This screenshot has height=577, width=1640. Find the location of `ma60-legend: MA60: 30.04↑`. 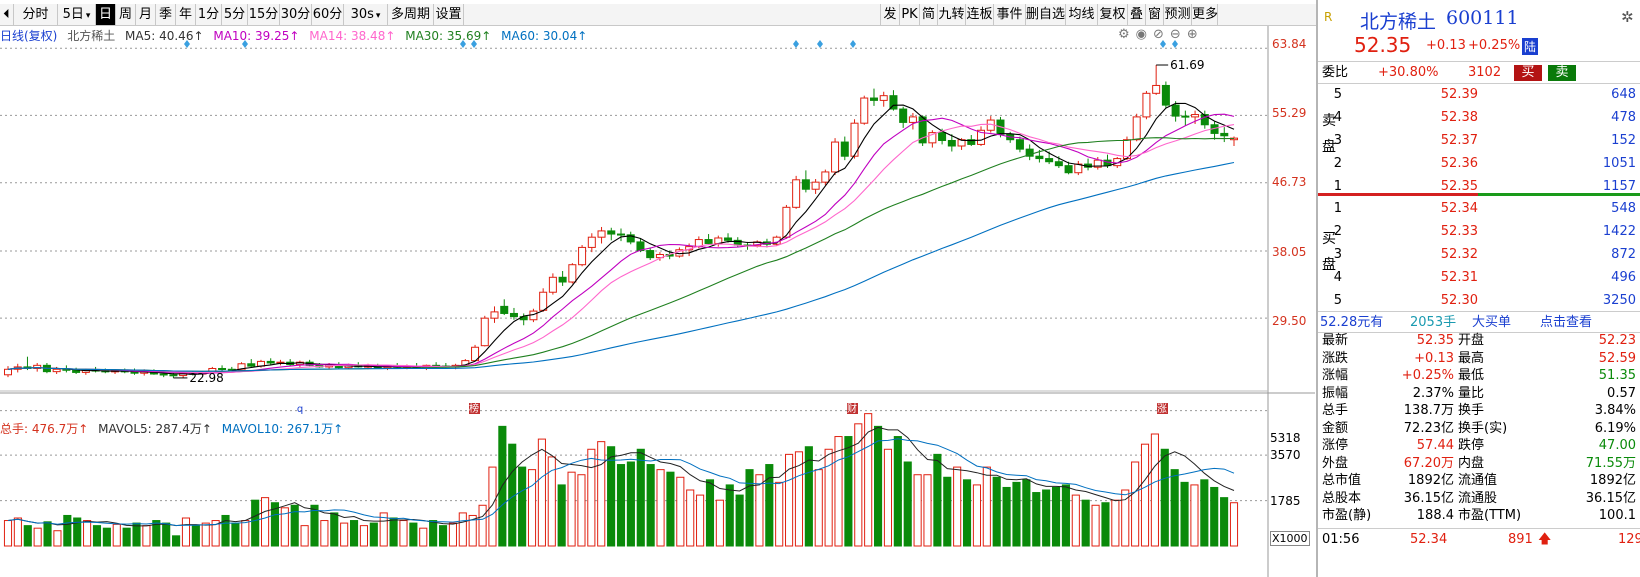

ma60-legend: MA60: 30.04↑ is located at coordinates (544, 36).